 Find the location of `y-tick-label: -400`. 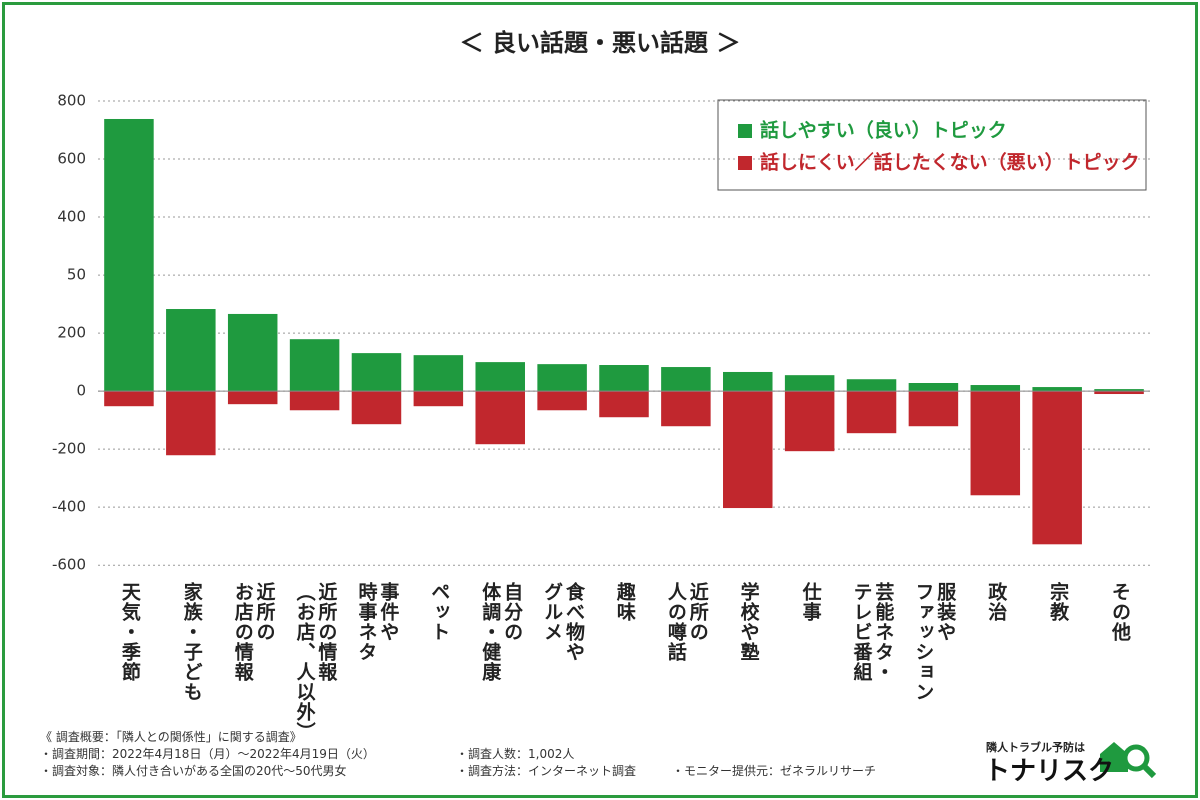

y-tick-label: -400 is located at coordinates (69, 507).